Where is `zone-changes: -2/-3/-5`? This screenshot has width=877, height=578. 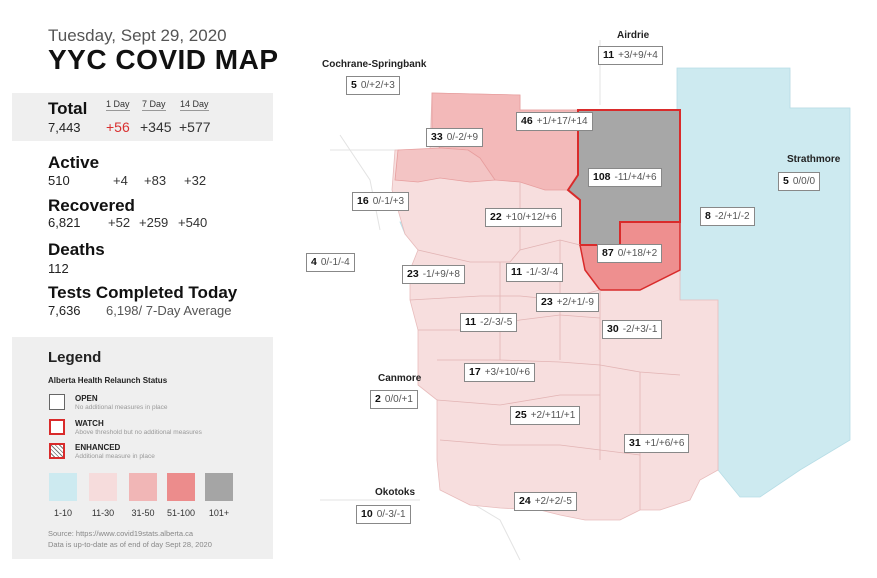 zone-changes: -2/-3/-5 is located at coordinates (496, 322).